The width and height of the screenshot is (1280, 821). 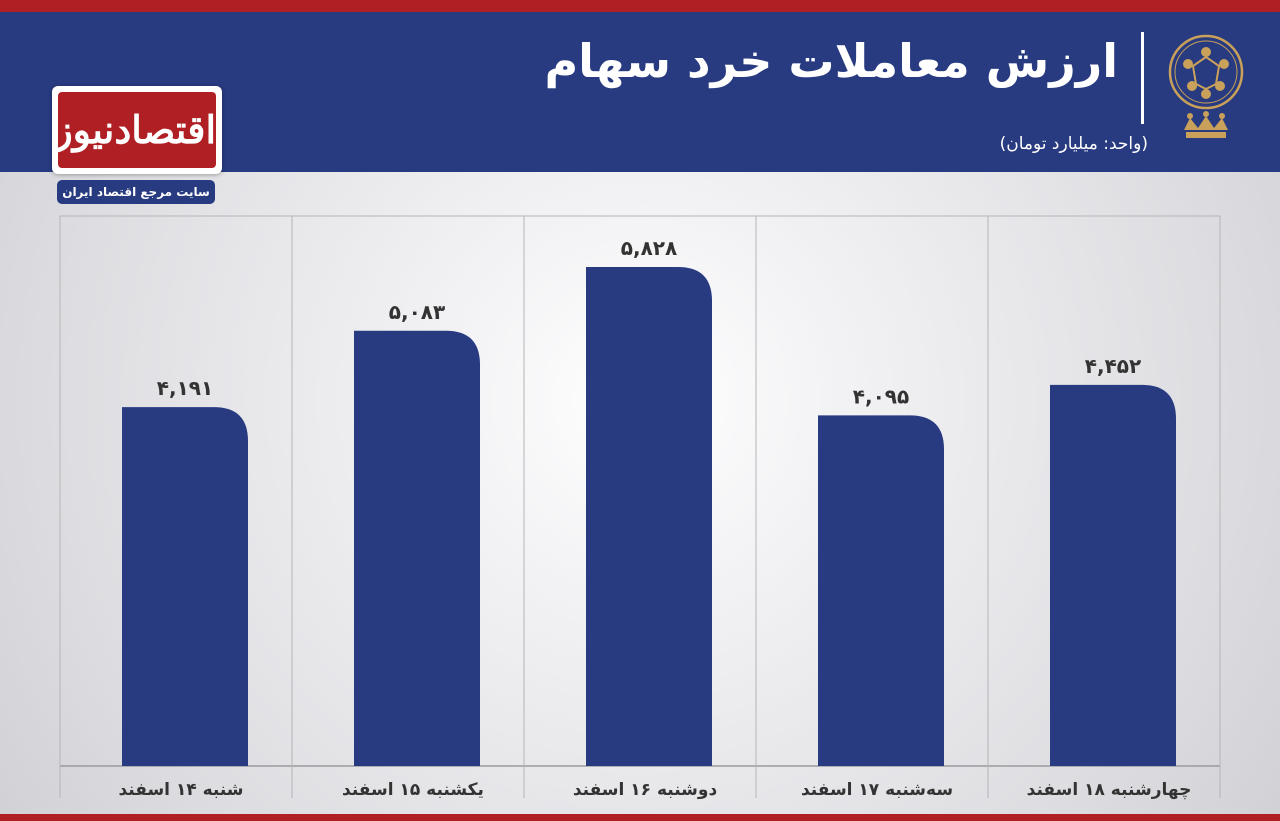 I want to click on data-label-4: ۴,۰۹۵, so click(x=881, y=396).